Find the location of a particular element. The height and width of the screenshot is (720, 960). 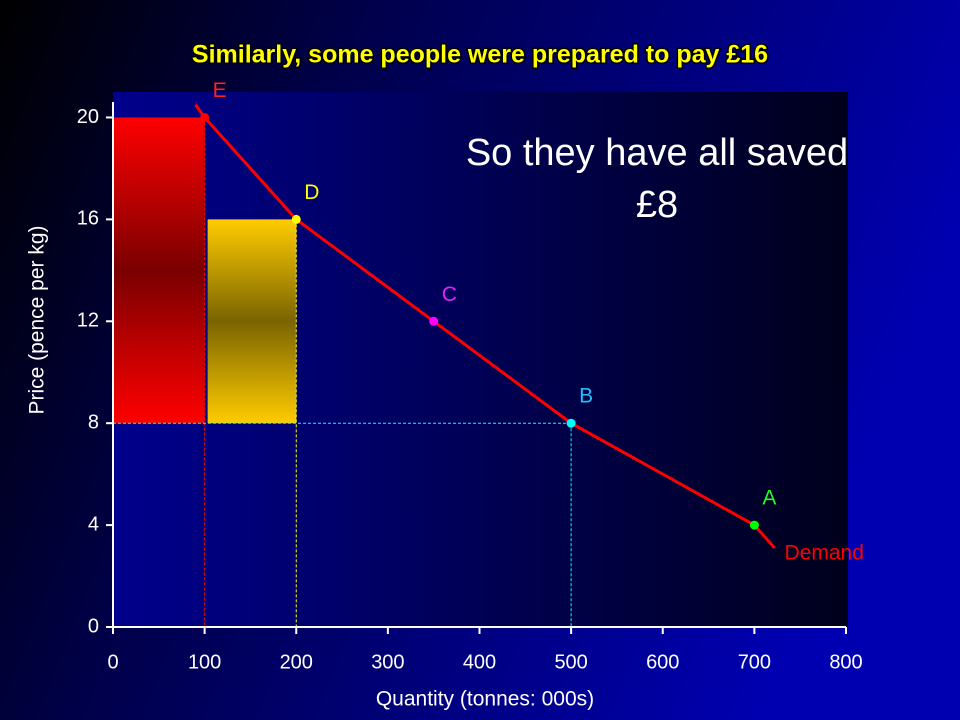

point-label: A is located at coordinates (769, 498).